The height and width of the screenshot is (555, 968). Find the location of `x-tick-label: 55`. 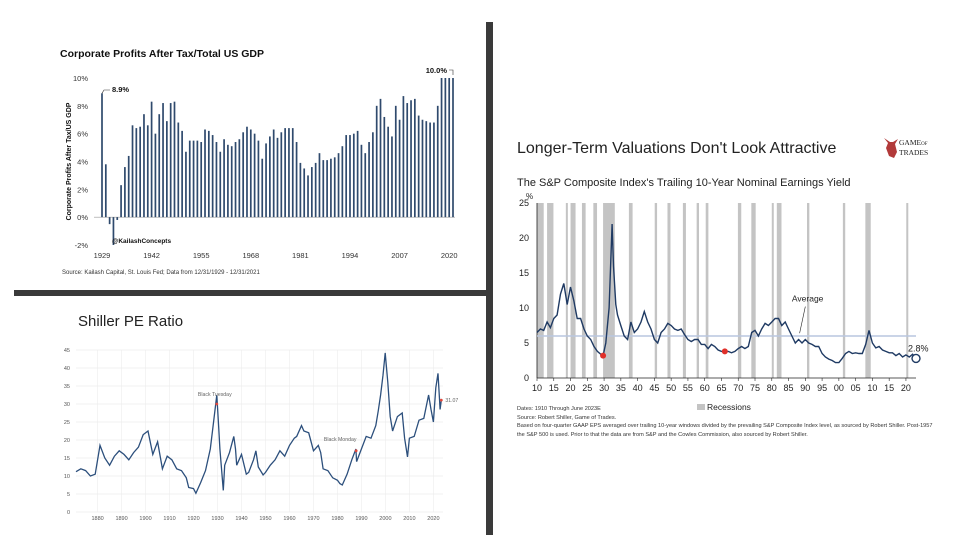

x-tick-label: 55 is located at coordinates (688, 388).